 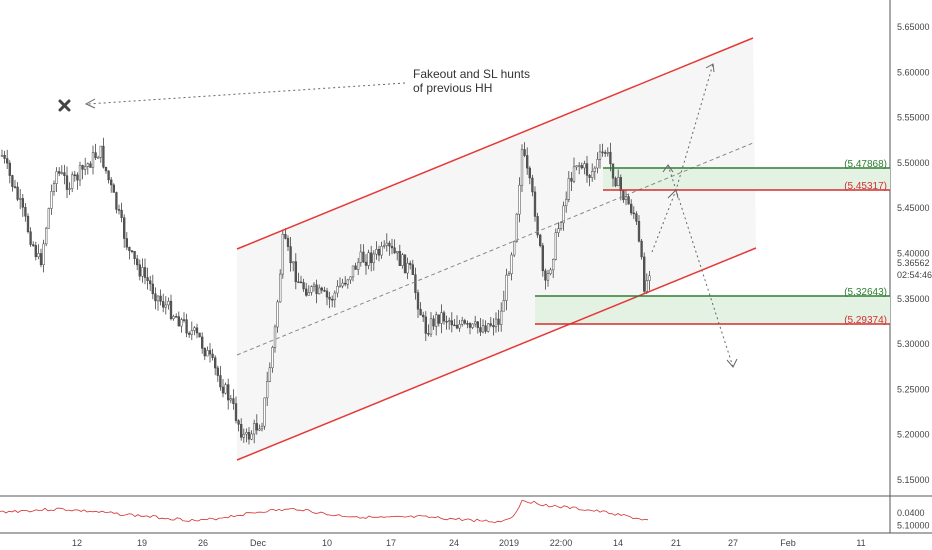 What do you see at coordinates (203, 543) in the screenshot?
I see `time-tick-label: 26` at bounding box center [203, 543].